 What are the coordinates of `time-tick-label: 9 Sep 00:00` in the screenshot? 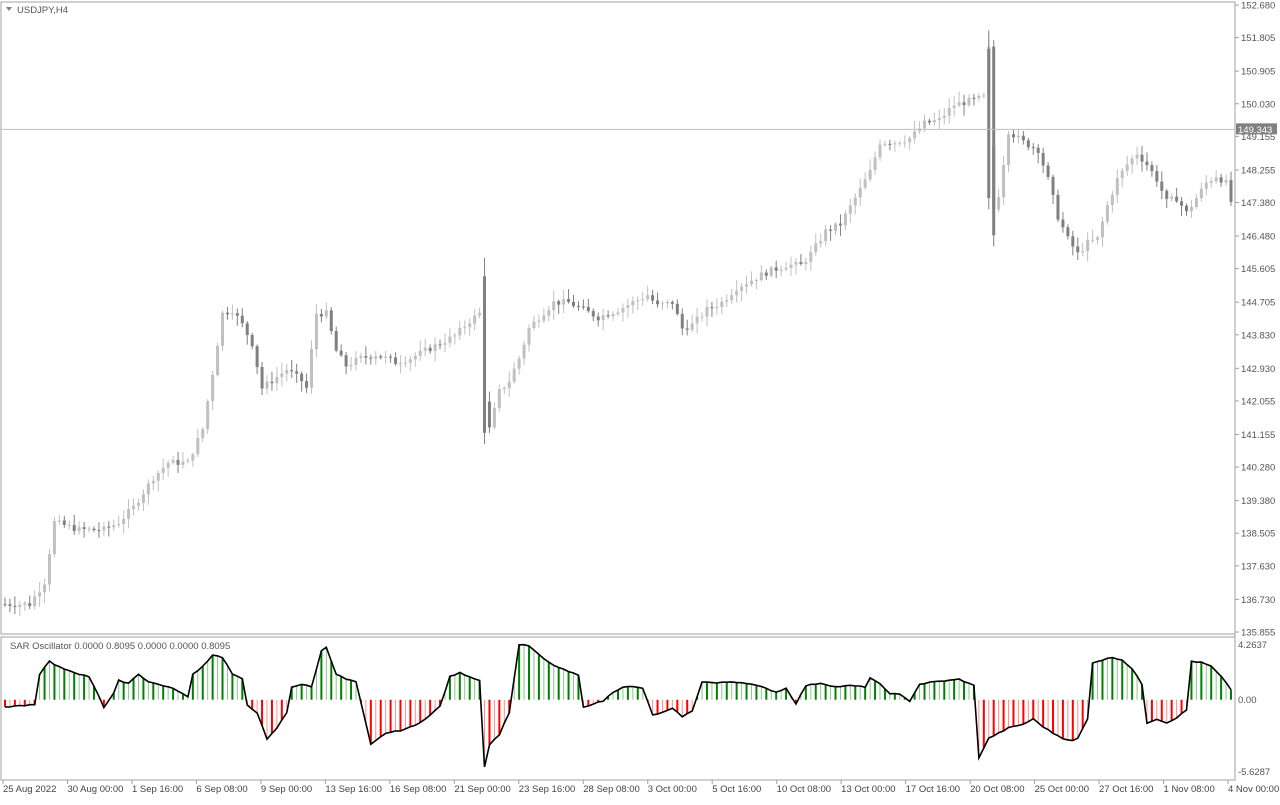 It's located at (286, 789).